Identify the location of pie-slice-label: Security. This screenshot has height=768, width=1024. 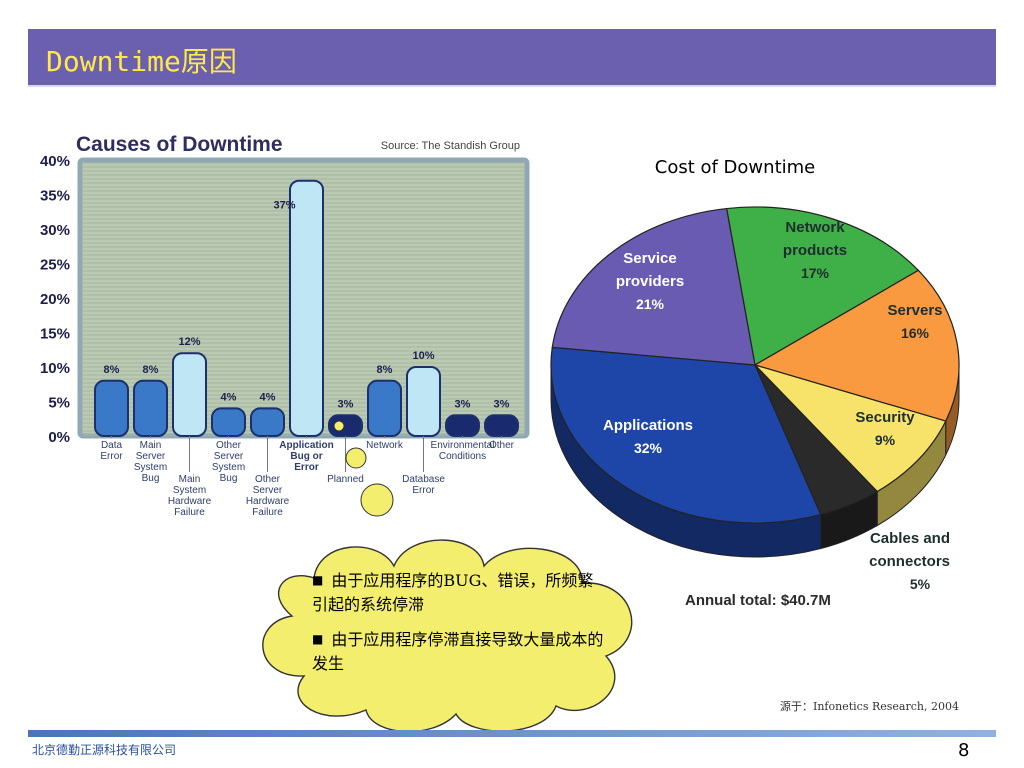
(885, 417).